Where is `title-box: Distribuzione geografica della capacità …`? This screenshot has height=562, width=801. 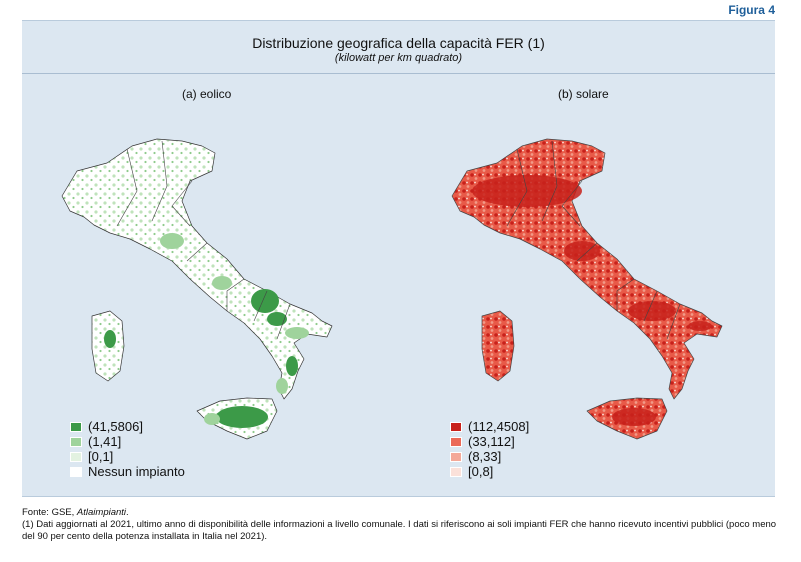
title-box: Distribuzione geografica della capacità … is located at coordinates (398, 47).